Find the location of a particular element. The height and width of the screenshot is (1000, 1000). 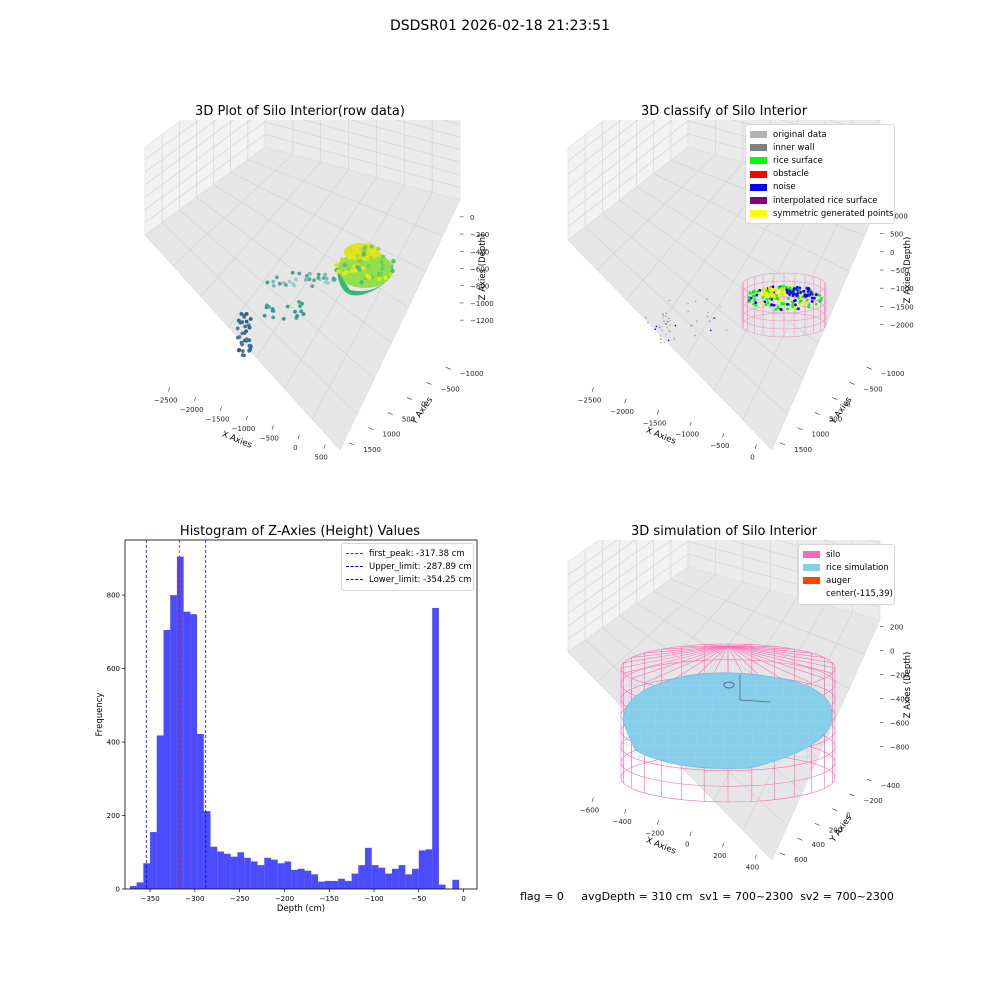

raw-y-tick-label: −1000 is located at coordinates (472, 374).